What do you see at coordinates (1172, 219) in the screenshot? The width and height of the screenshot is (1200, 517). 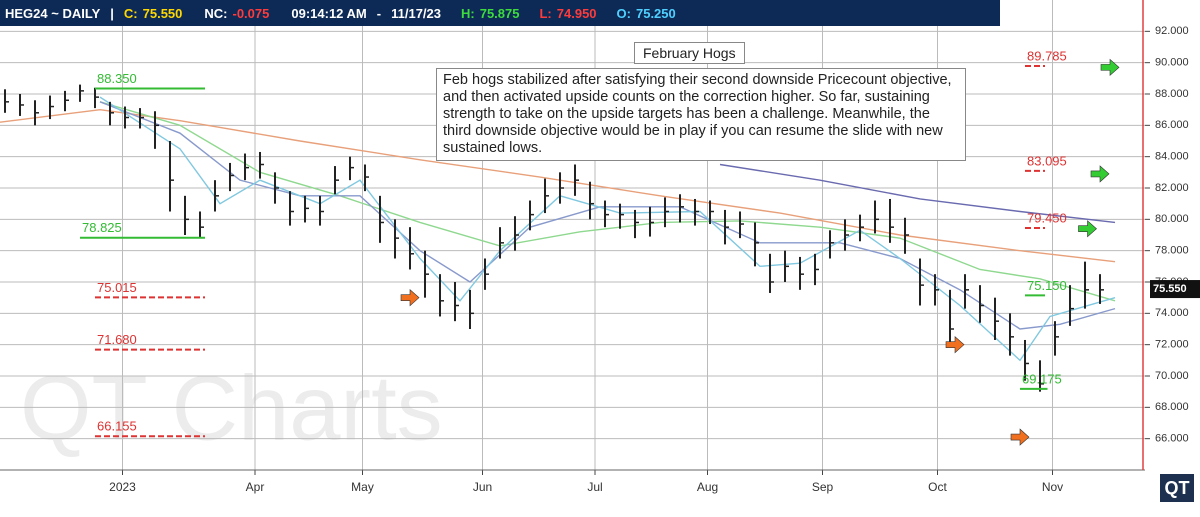 I see `y-tick-label: 80.000` at bounding box center [1172, 219].